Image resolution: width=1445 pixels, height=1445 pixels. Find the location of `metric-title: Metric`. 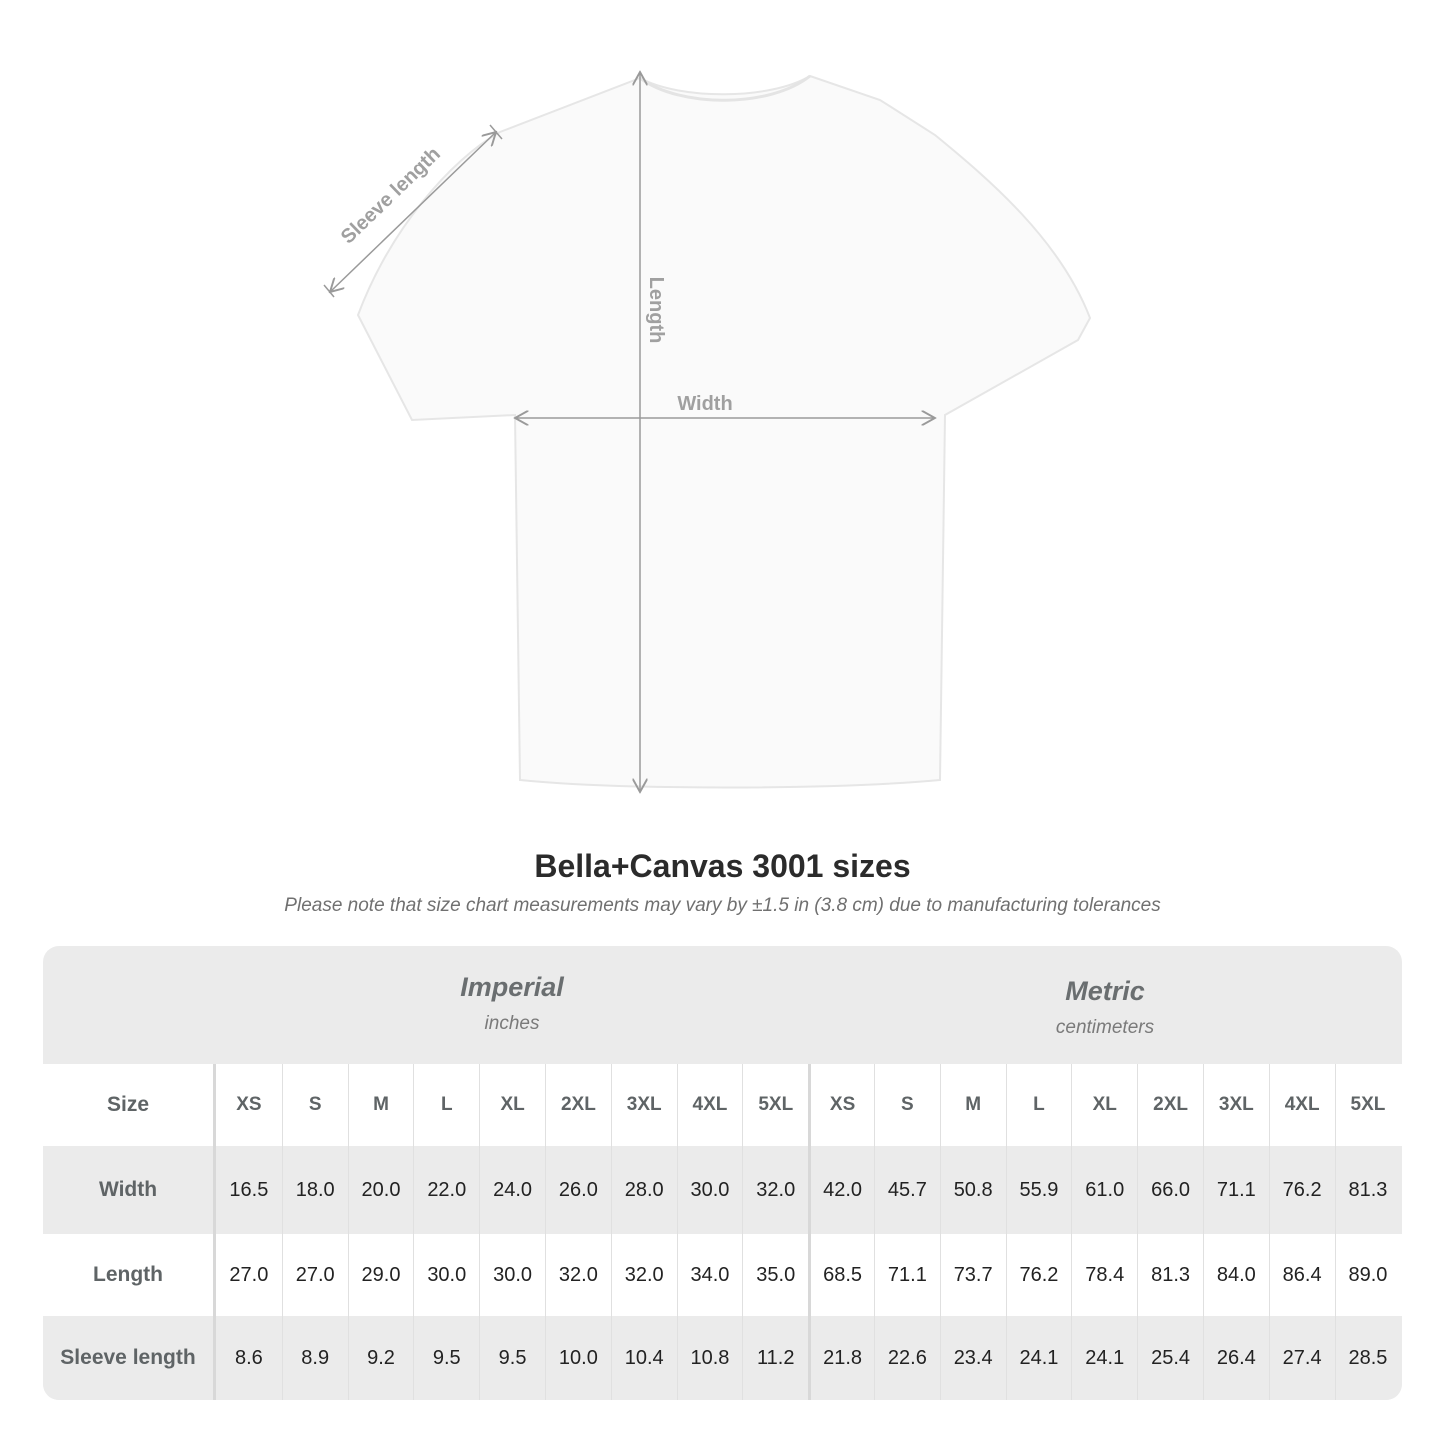

metric-title: Metric is located at coordinates (1105, 991).